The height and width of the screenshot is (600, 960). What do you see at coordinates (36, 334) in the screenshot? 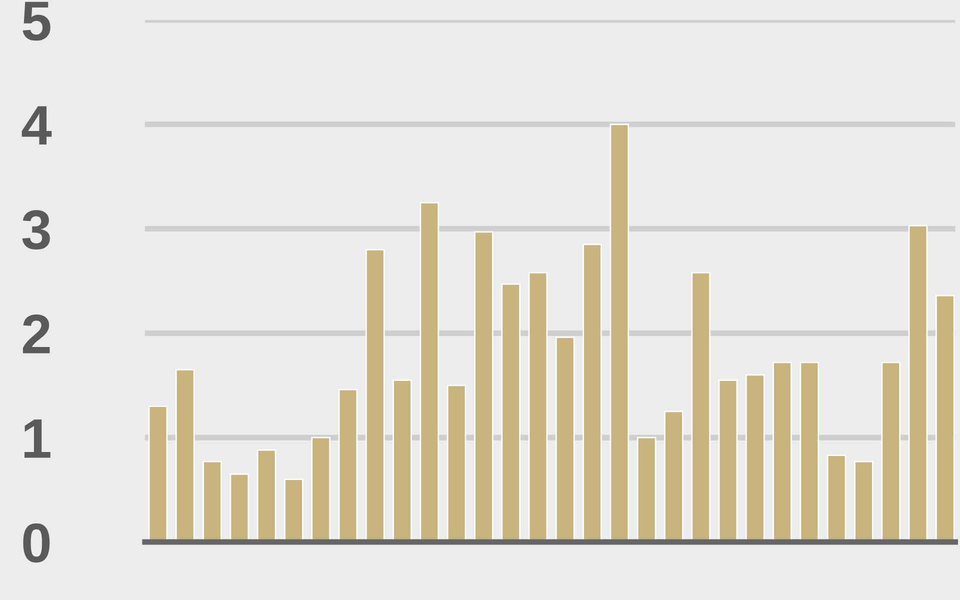
I see `y-tick-label: 2` at bounding box center [36, 334].